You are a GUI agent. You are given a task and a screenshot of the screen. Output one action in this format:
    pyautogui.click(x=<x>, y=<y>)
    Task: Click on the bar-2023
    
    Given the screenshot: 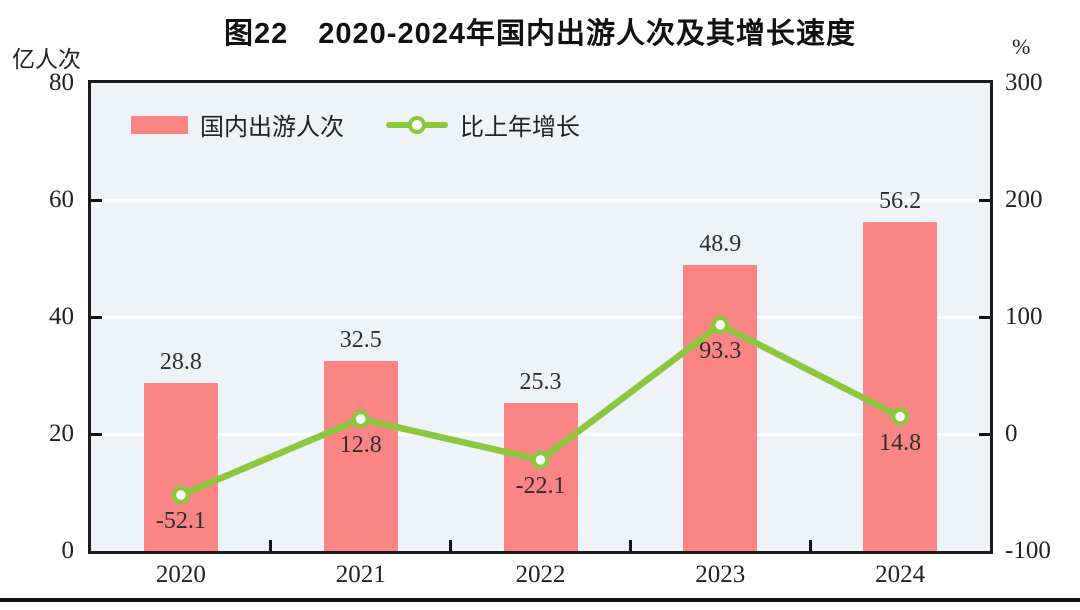 What is the action you would take?
    pyautogui.click(x=720, y=407)
    